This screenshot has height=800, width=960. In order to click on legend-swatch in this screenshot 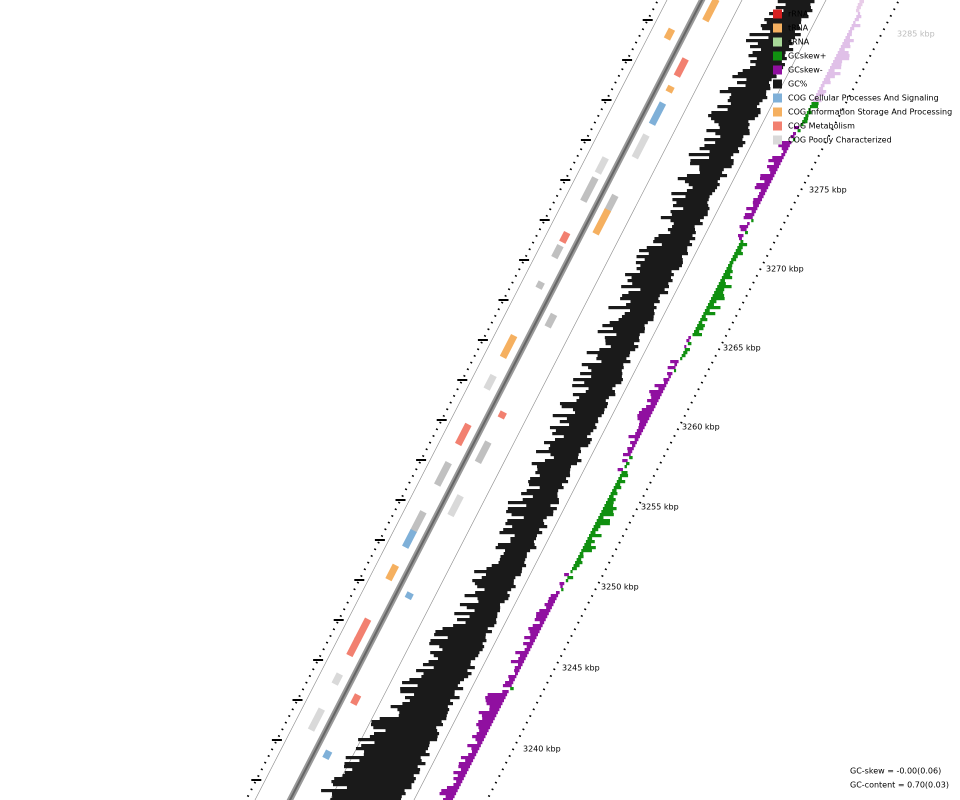, I will do `click(777, 84)`.